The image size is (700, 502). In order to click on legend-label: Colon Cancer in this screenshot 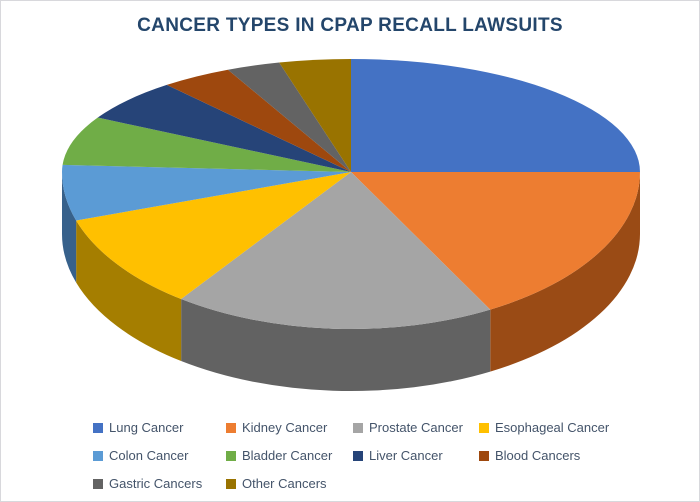, I will do `click(149, 455)`.